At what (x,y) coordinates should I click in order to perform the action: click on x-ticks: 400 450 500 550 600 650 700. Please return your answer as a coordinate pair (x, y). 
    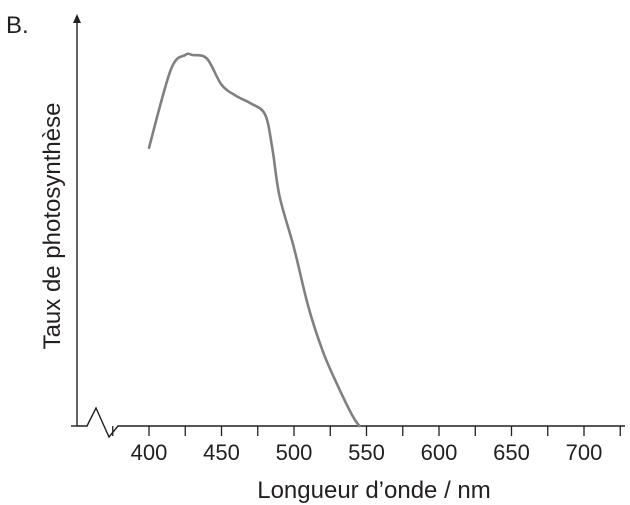
    Looking at the image, I should click on (366, 445).